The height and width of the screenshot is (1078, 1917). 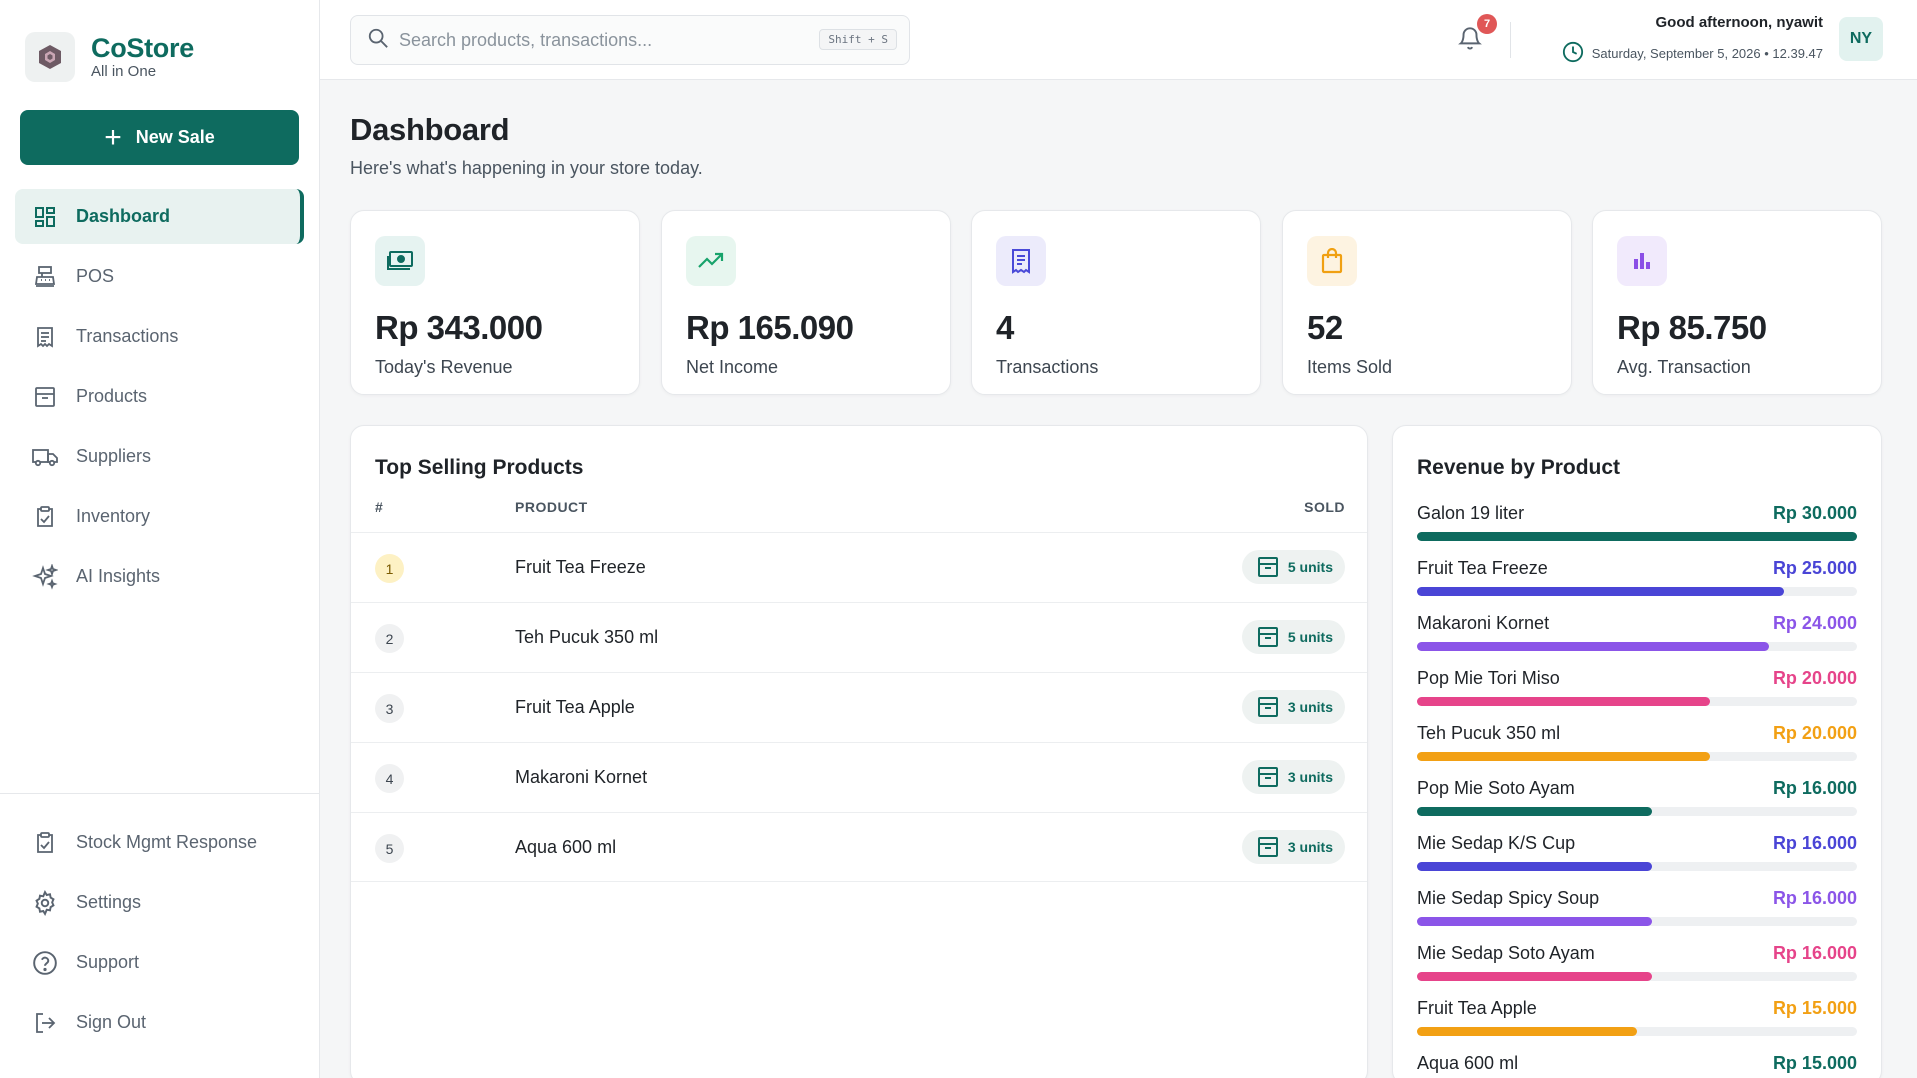 What do you see at coordinates (1488, 678) in the screenshot?
I see `revenue-product-name: Pop Mie Tori Miso` at bounding box center [1488, 678].